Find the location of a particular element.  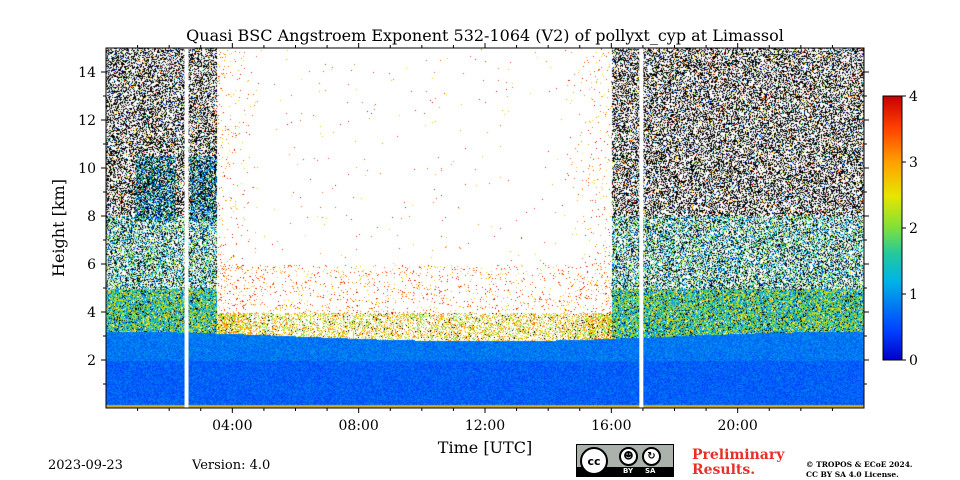

colorbar-gradient is located at coordinates (892, 228).